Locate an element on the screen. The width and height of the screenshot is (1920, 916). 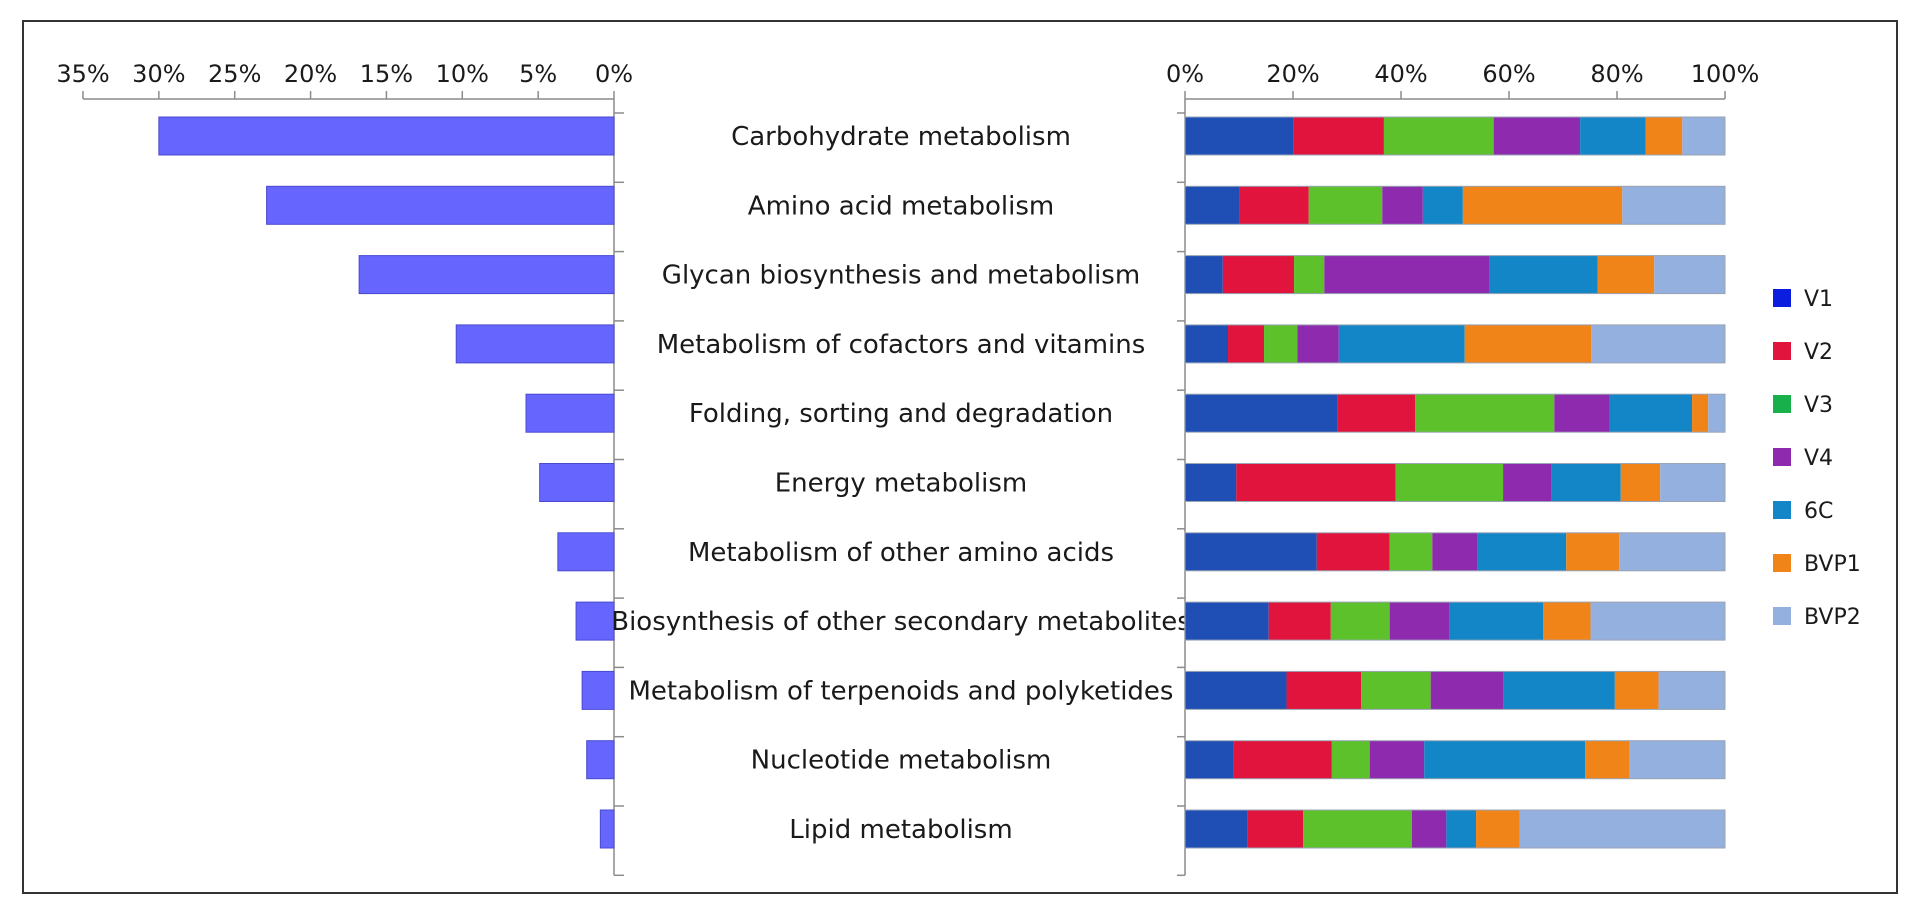
category-label: Nucleotide metabolism is located at coordinates (901, 761).